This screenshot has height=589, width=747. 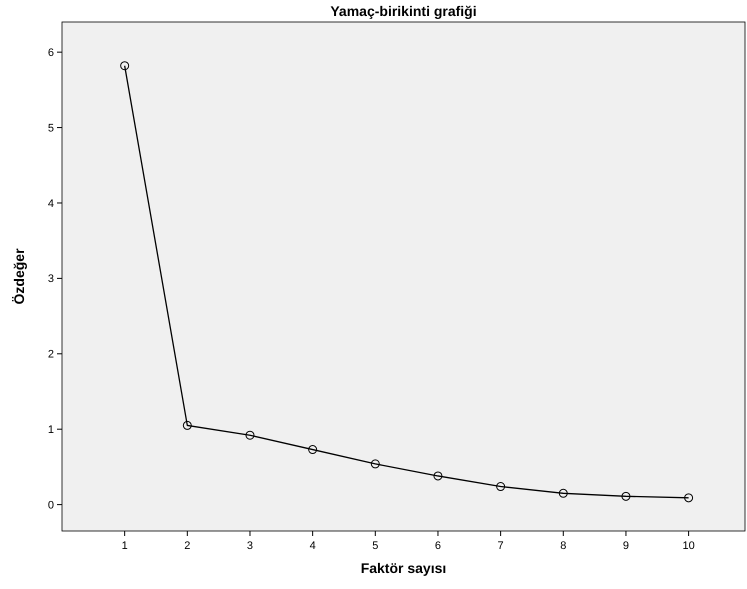 I want to click on x-tick-label: 5, so click(x=375, y=546).